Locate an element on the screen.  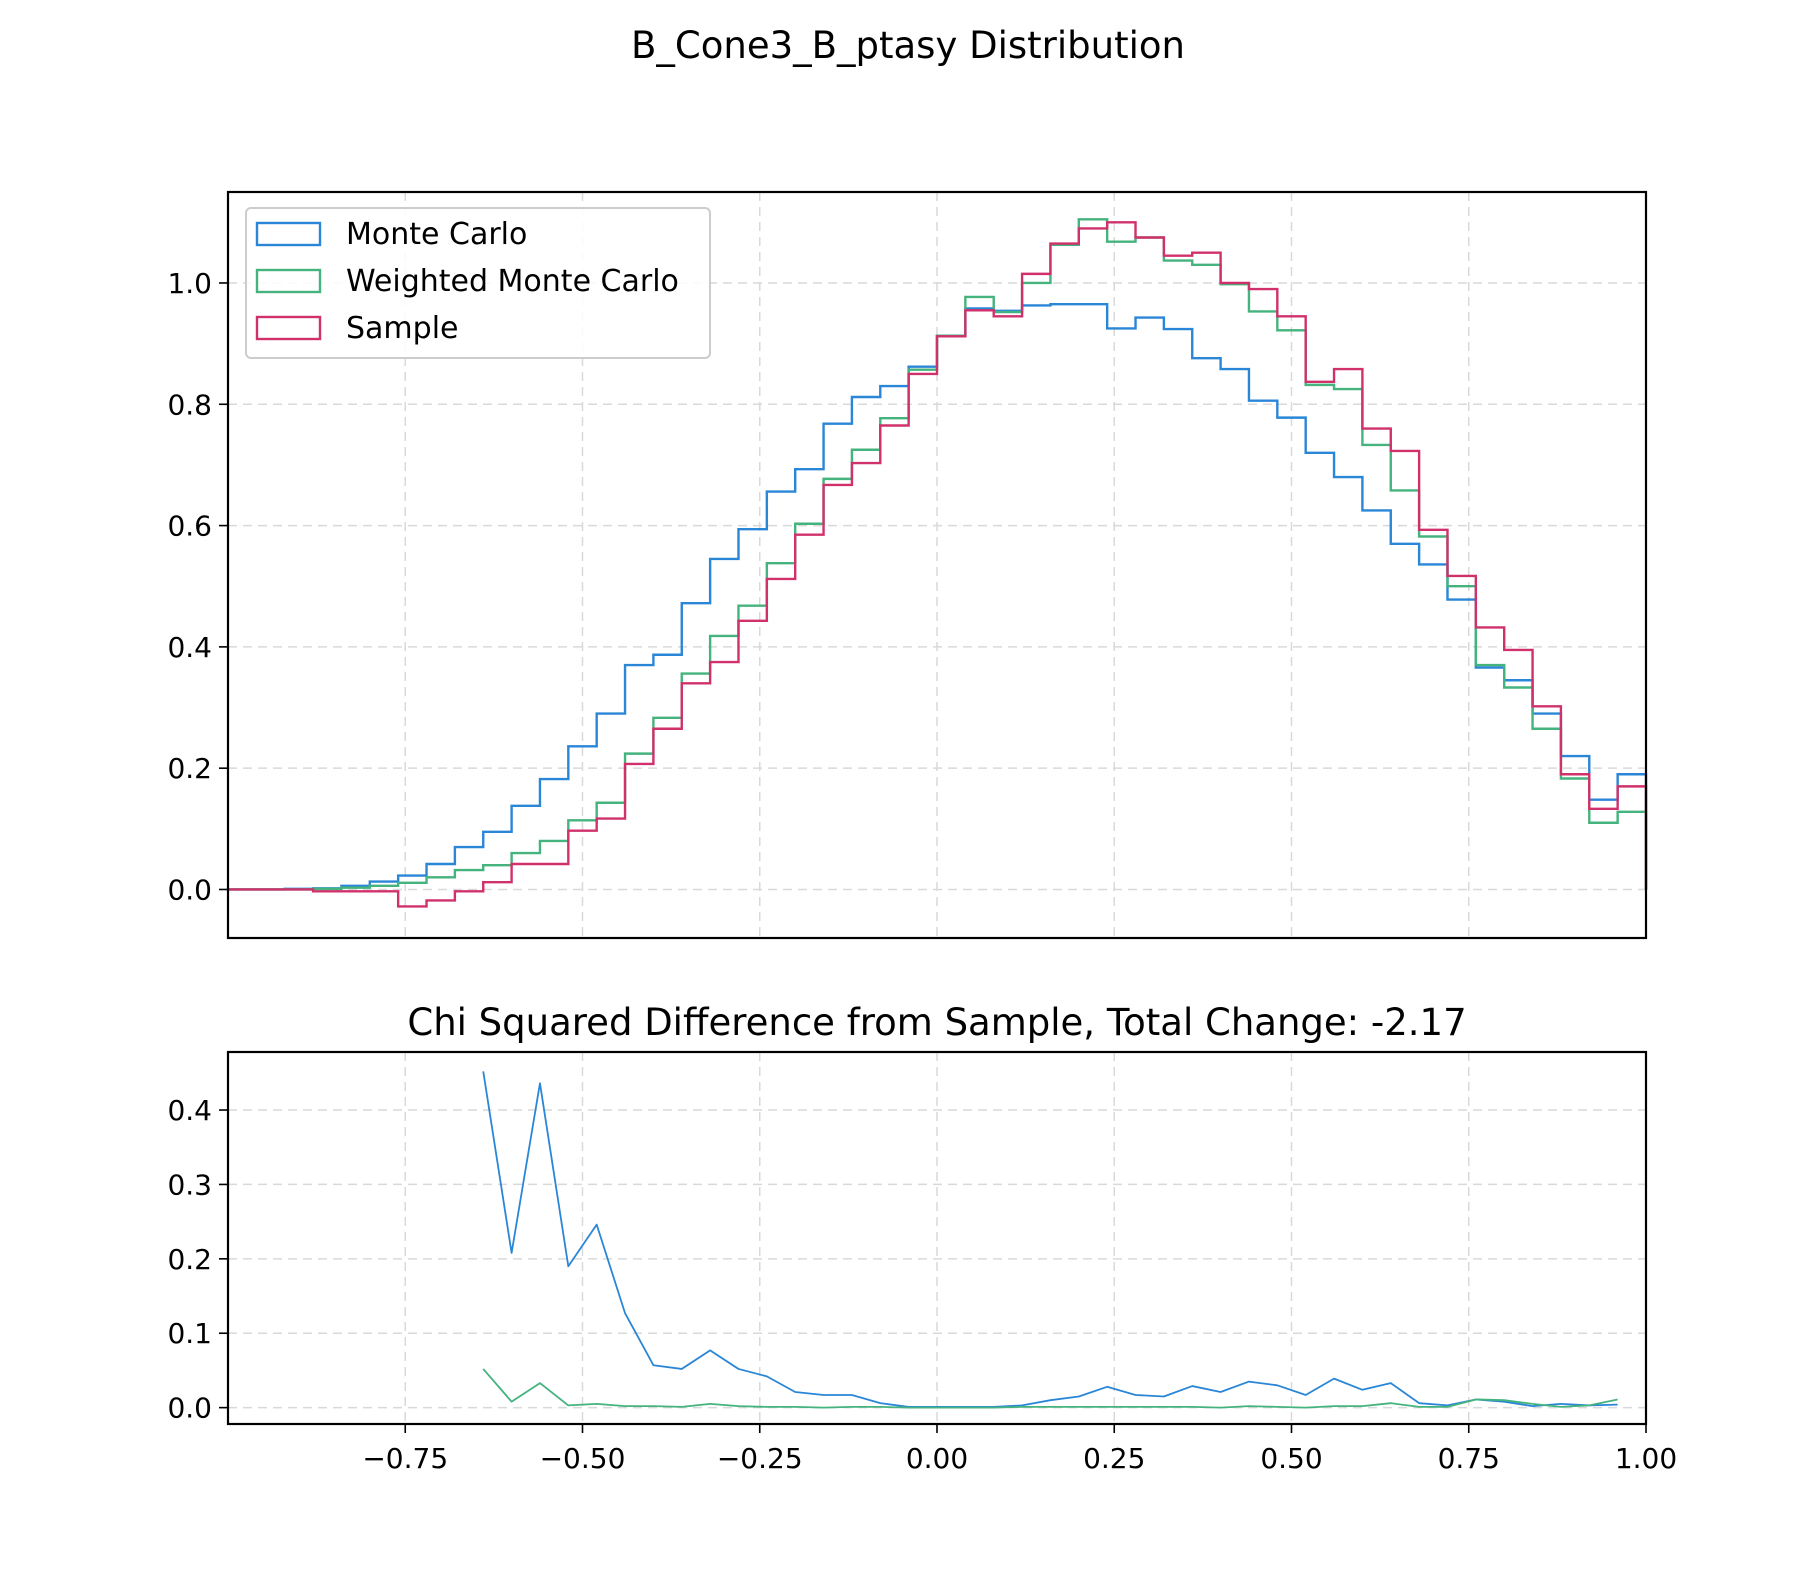
legend-box is located at coordinates (478, 283).